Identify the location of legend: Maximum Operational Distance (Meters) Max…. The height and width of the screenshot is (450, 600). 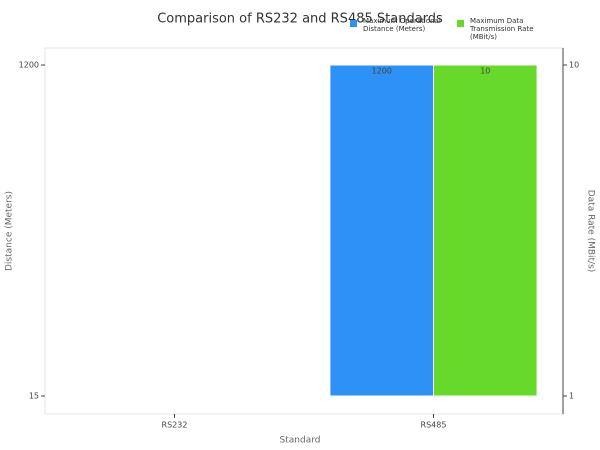
(451, 29).